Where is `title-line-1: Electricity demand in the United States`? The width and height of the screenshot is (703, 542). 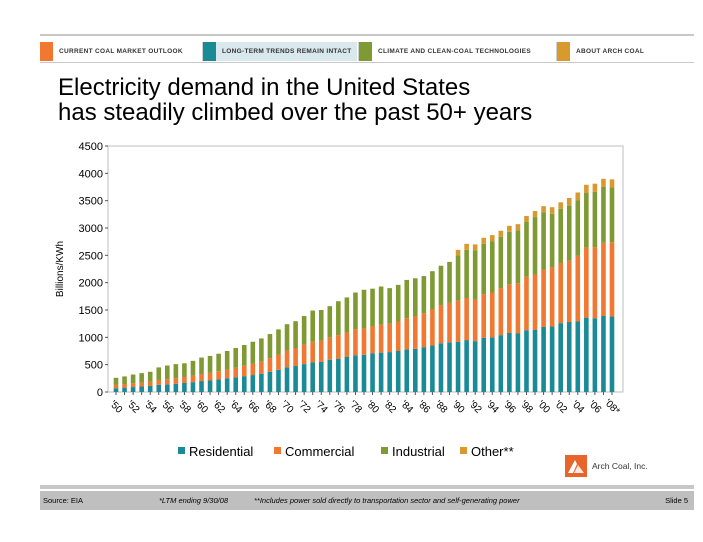 title-line-1: Electricity demand in the United States is located at coordinates (264, 87).